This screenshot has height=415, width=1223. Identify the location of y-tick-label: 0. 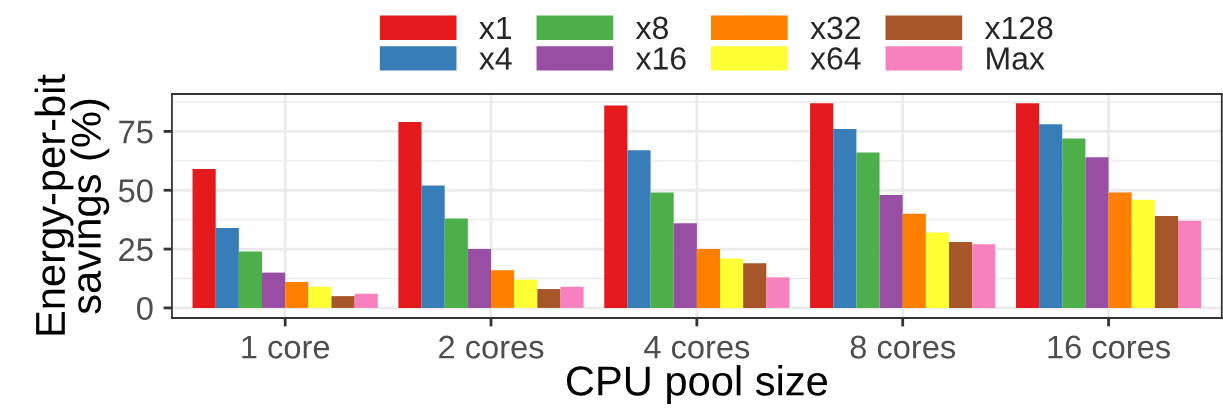
(145, 308).